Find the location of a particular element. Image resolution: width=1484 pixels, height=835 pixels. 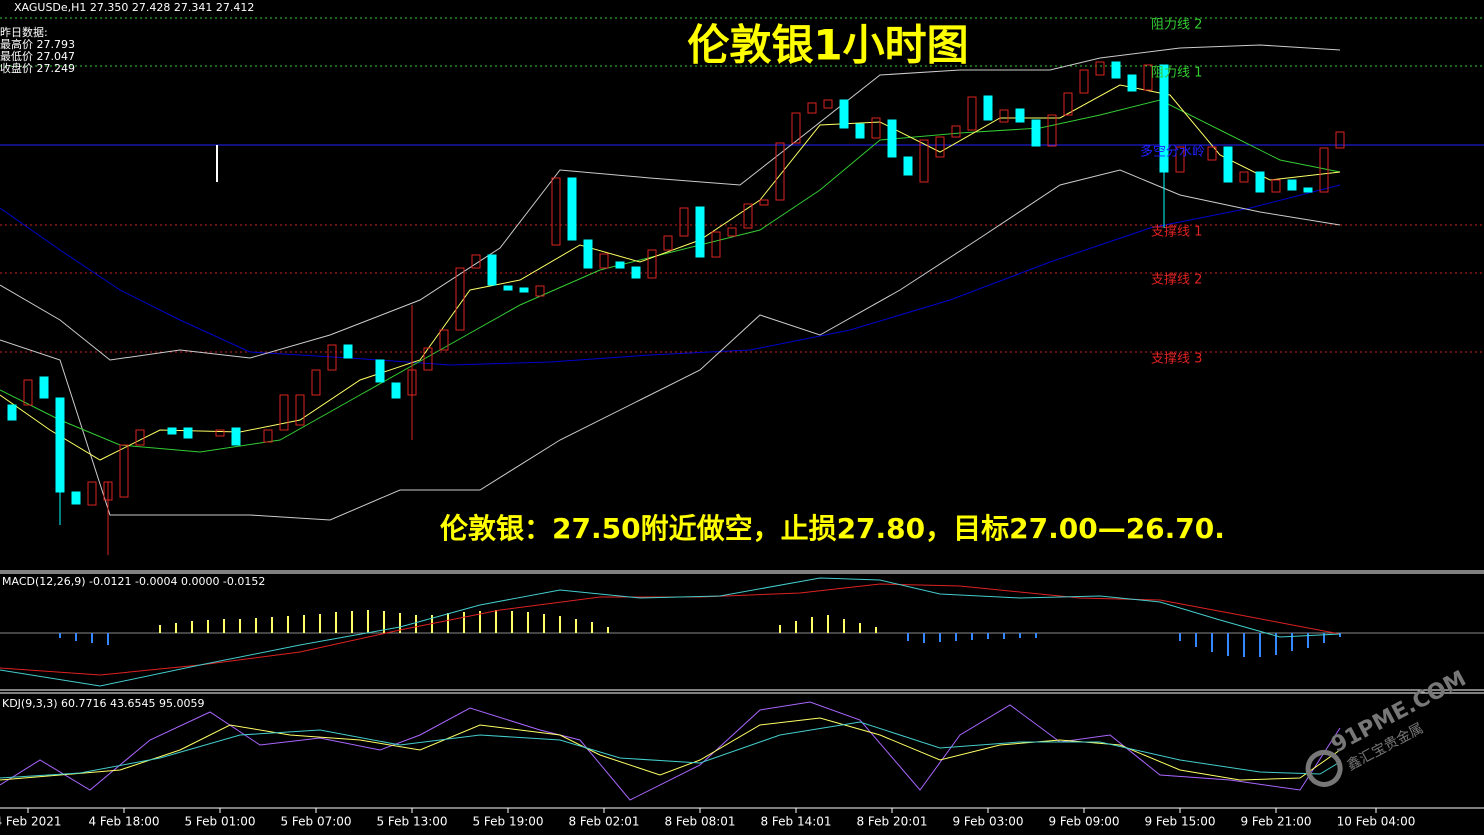

x-tick-label: 9 Feb 03:00 is located at coordinates (987, 822).